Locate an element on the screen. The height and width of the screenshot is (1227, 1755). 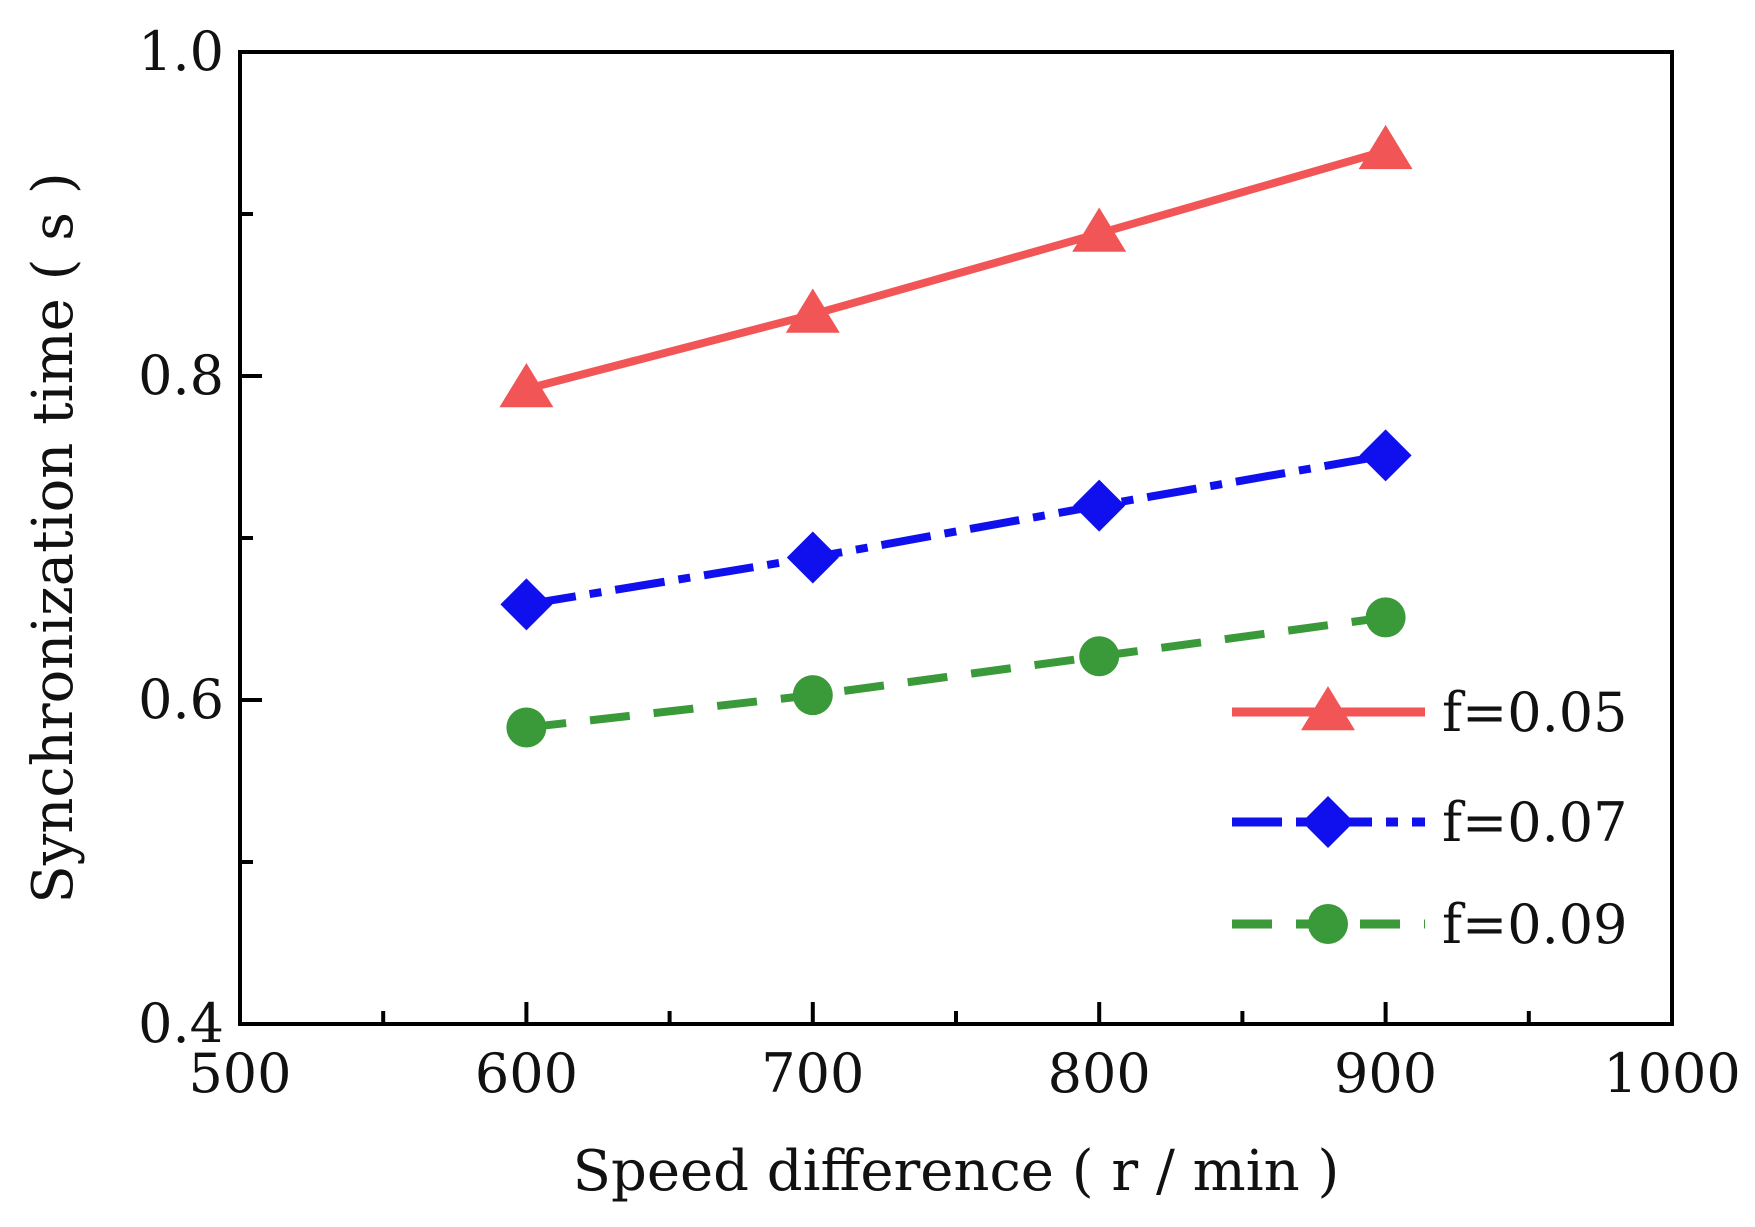
series-f009 is located at coordinates (956, 672).